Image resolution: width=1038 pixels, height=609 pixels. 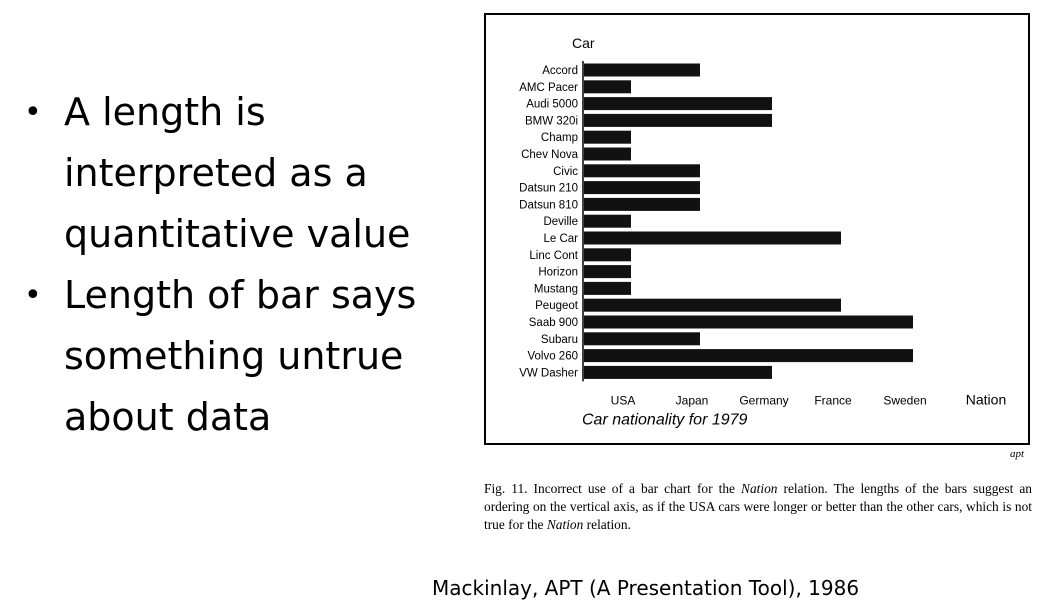 I want to click on y-axis-title: Car, so click(x=583, y=43).